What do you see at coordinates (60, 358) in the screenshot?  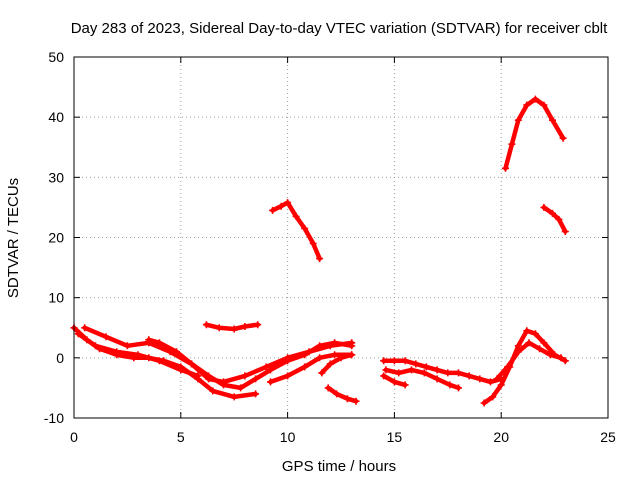 I see `y-tick-label: 0` at bounding box center [60, 358].